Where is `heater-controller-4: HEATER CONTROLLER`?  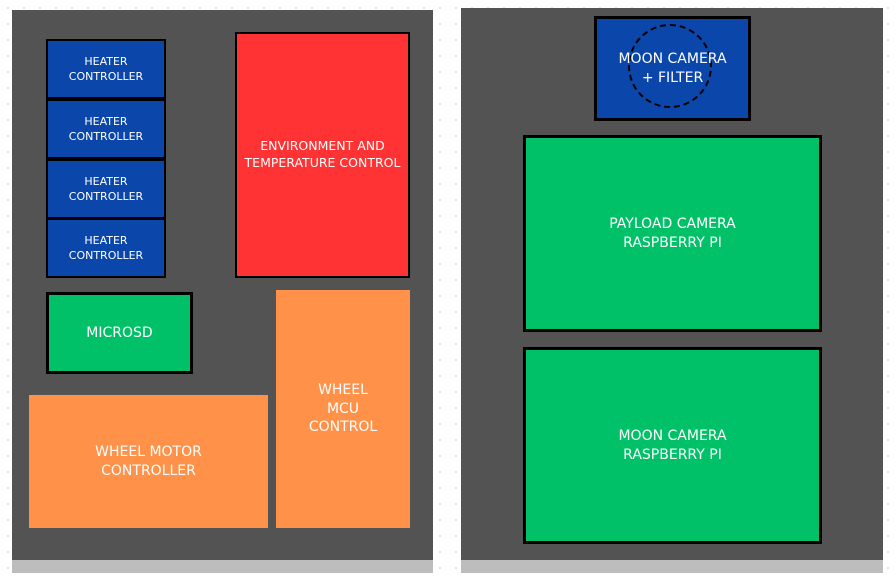
heater-controller-4: HEATER CONTROLLER is located at coordinates (106, 248).